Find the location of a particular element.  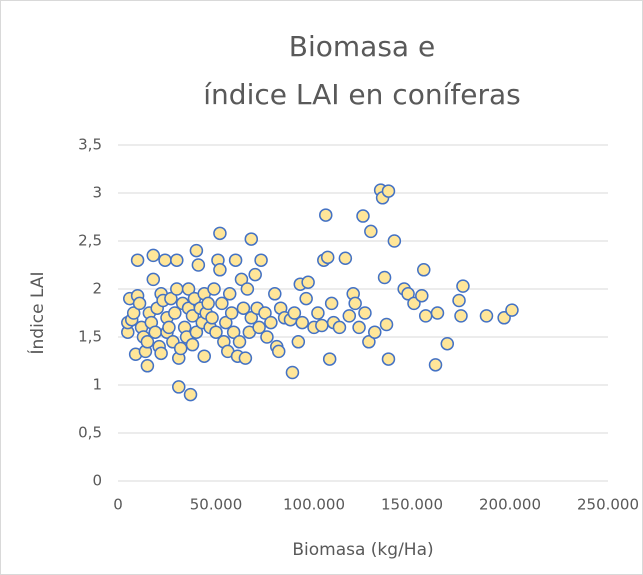

x-tick-label: 250.000 is located at coordinates (608, 505).